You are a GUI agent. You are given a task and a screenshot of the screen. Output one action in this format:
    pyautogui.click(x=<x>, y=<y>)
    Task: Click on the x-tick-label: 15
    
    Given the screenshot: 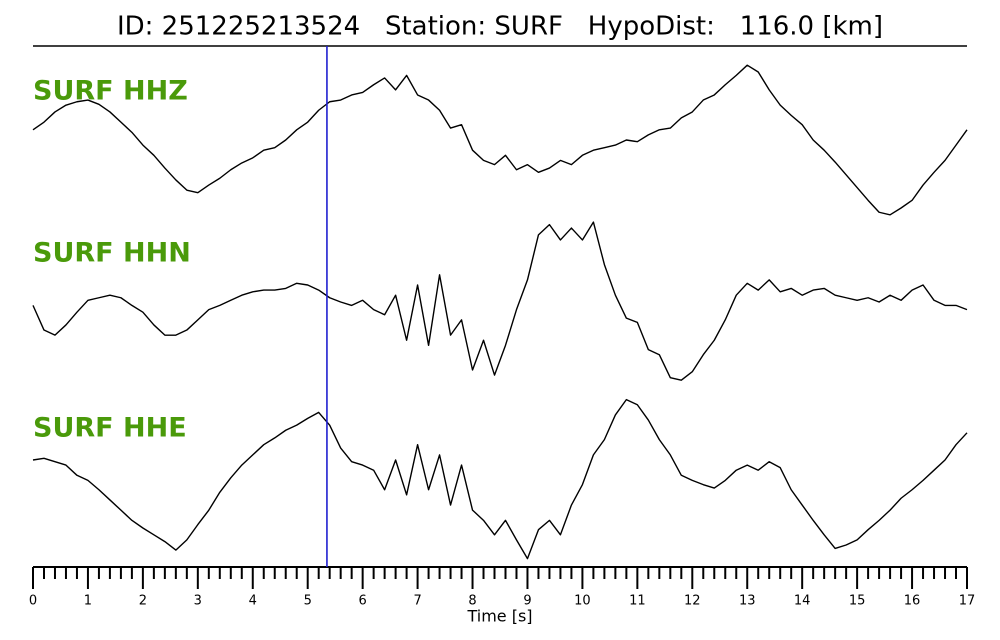 What is the action you would take?
    pyautogui.click(x=857, y=601)
    